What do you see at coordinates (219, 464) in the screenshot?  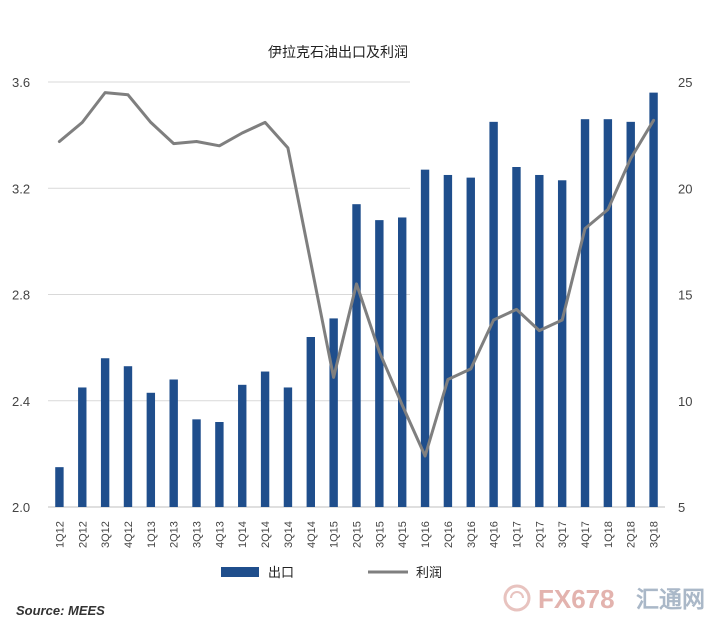 I see `bar-4Q13` at bounding box center [219, 464].